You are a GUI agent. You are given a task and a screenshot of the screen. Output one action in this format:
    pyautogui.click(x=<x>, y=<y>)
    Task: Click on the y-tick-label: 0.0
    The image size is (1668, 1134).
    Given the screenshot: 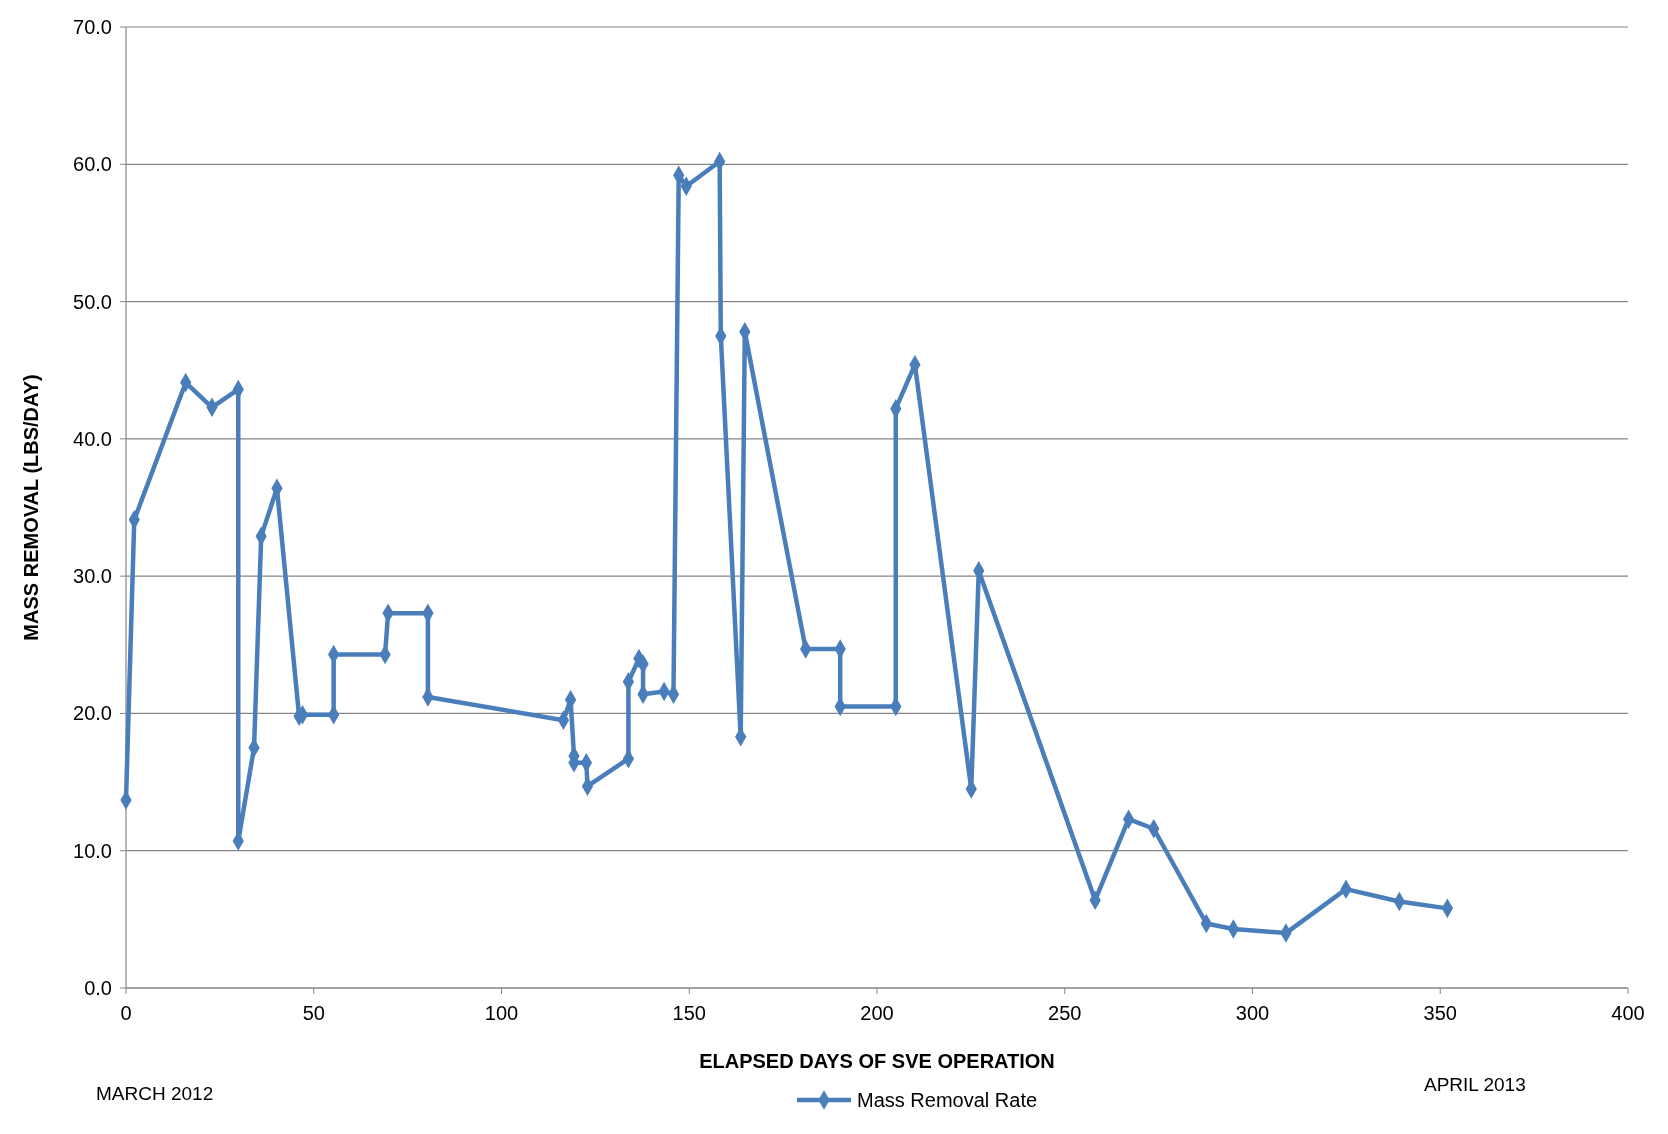 What is the action you would take?
    pyautogui.click(x=98, y=988)
    